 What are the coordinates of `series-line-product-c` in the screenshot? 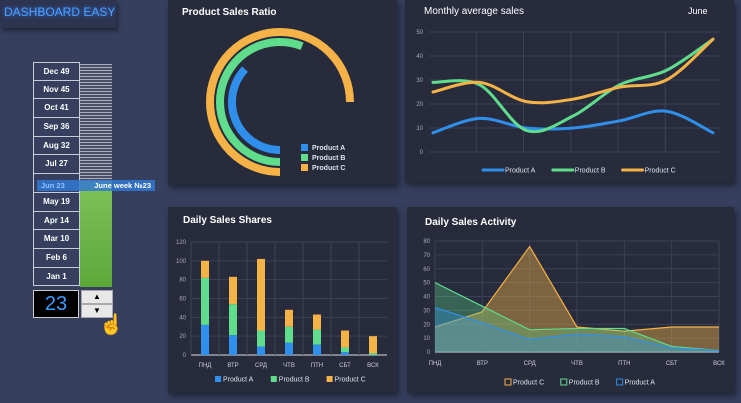 It's located at (573, 71).